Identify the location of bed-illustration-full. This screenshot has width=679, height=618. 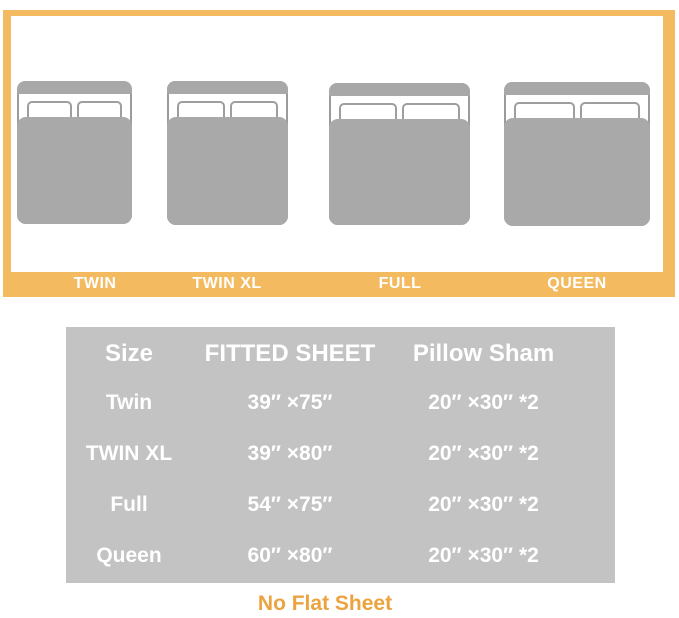
(399, 154).